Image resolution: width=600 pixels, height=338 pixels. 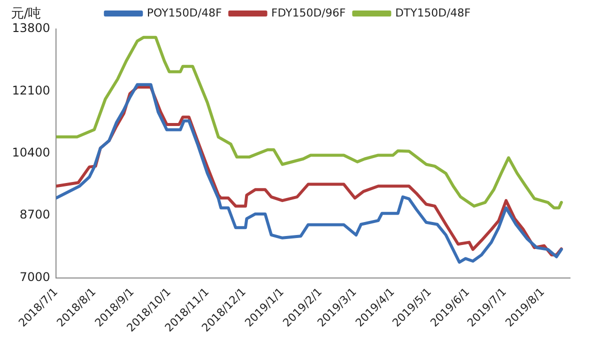 What do you see at coordinates (308, 13) in the screenshot?
I see `legend-label: FDY150D/96F` at bounding box center [308, 13].